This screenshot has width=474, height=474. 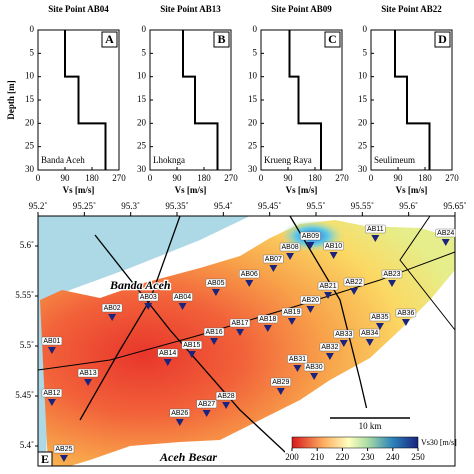 What do you see at coordinates (292, 457) in the screenshot?
I see `colorbar-tick-label: 200` at bounding box center [292, 457].